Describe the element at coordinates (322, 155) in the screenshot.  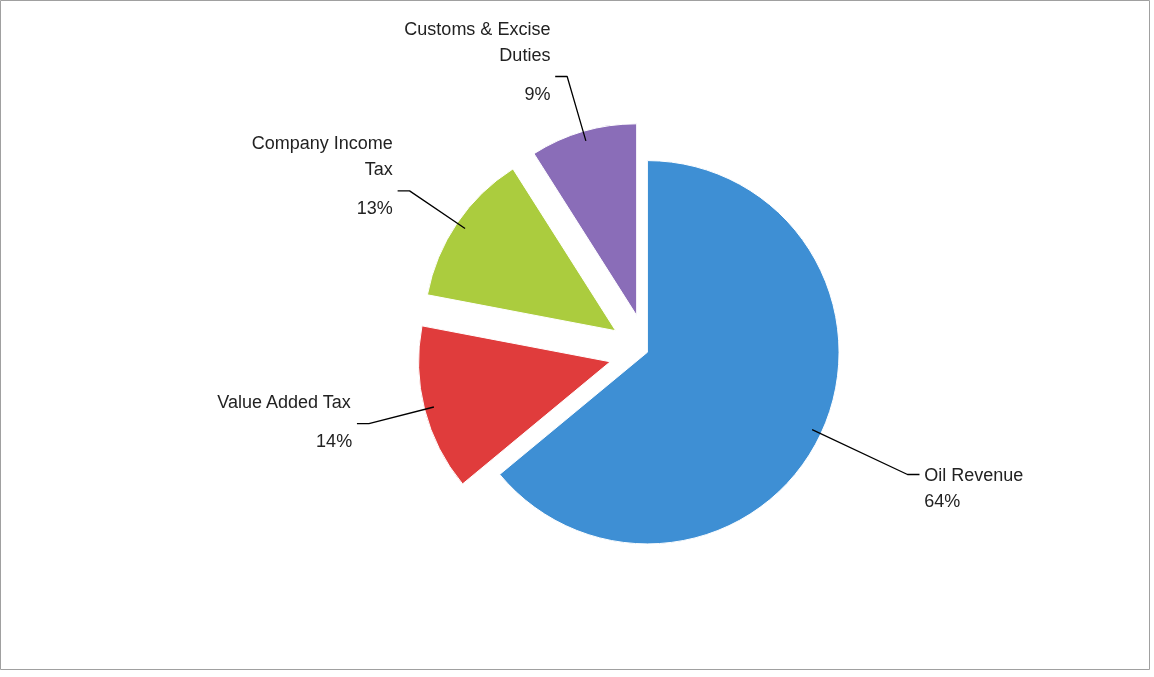
I see `slice-label: Company Income Tax` at that location.